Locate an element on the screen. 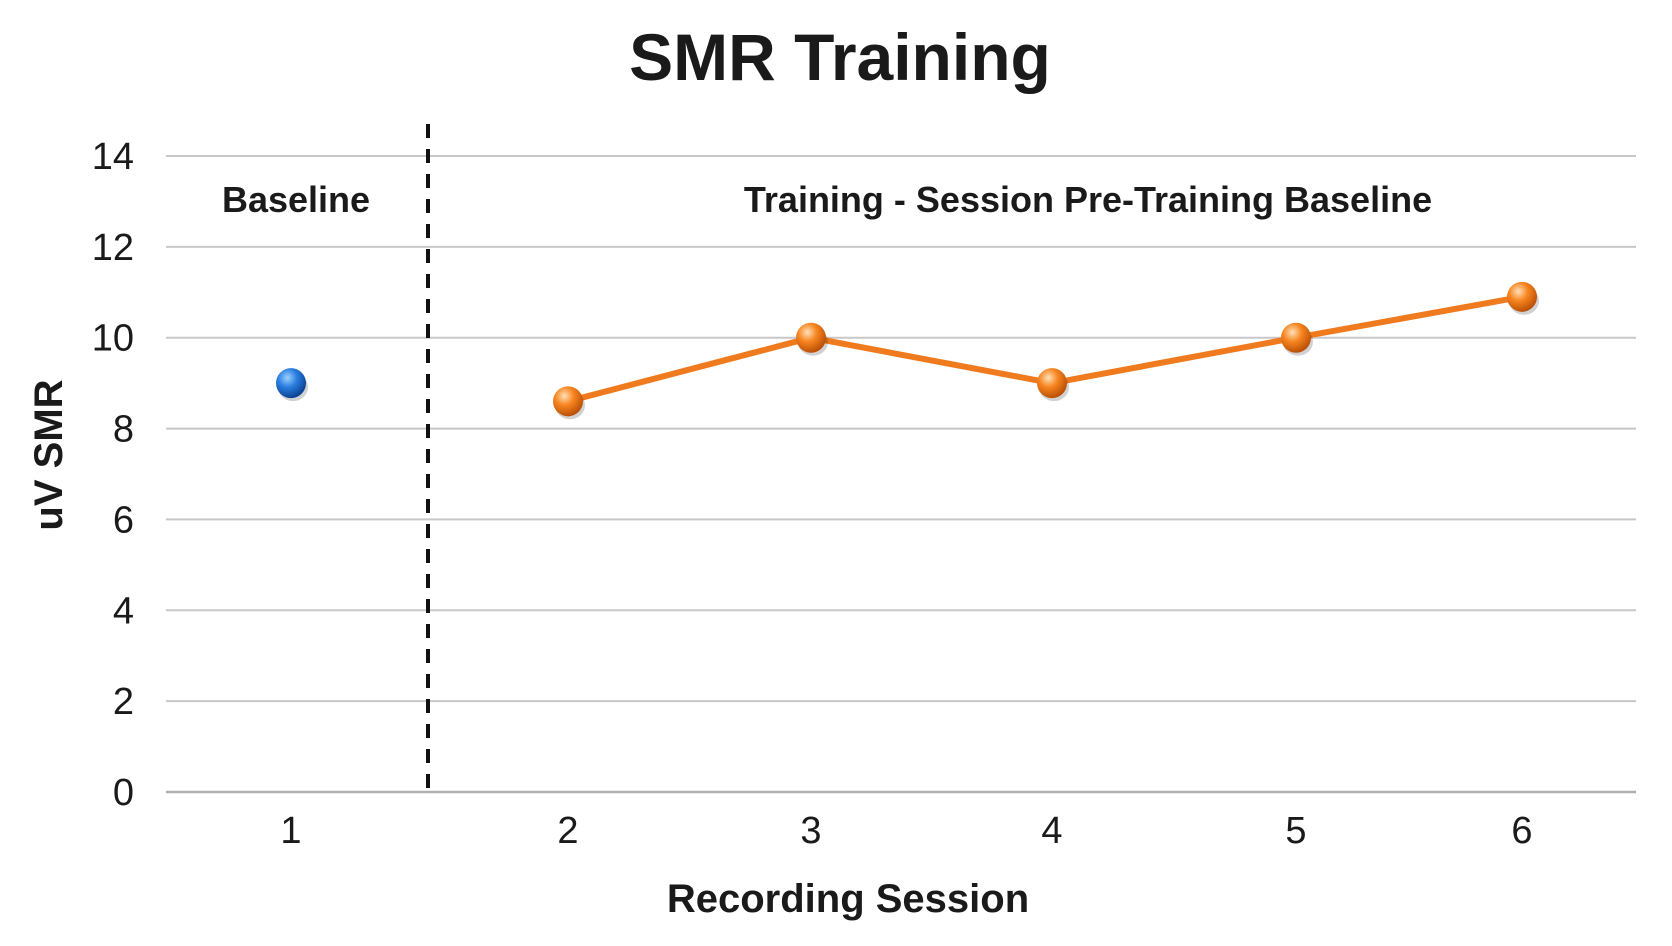 The width and height of the screenshot is (1672, 946). y-tick-label-4: 4 is located at coordinates (123, 611).